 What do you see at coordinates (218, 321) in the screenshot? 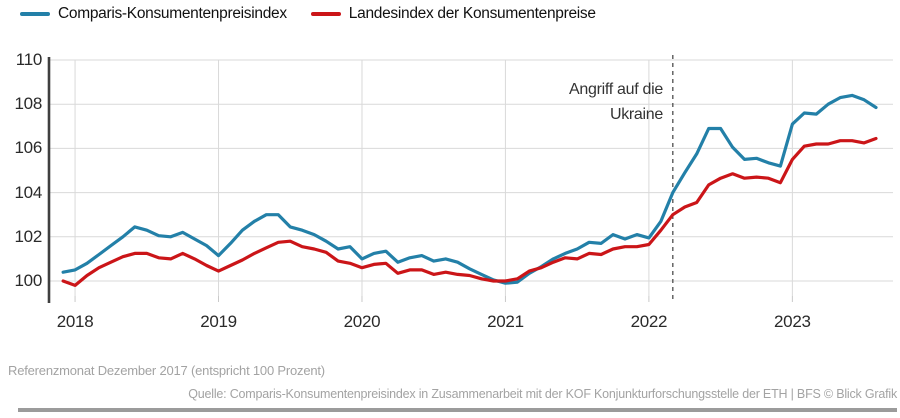
I see `x-axis-label: 2019` at bounding box center [218, 321].